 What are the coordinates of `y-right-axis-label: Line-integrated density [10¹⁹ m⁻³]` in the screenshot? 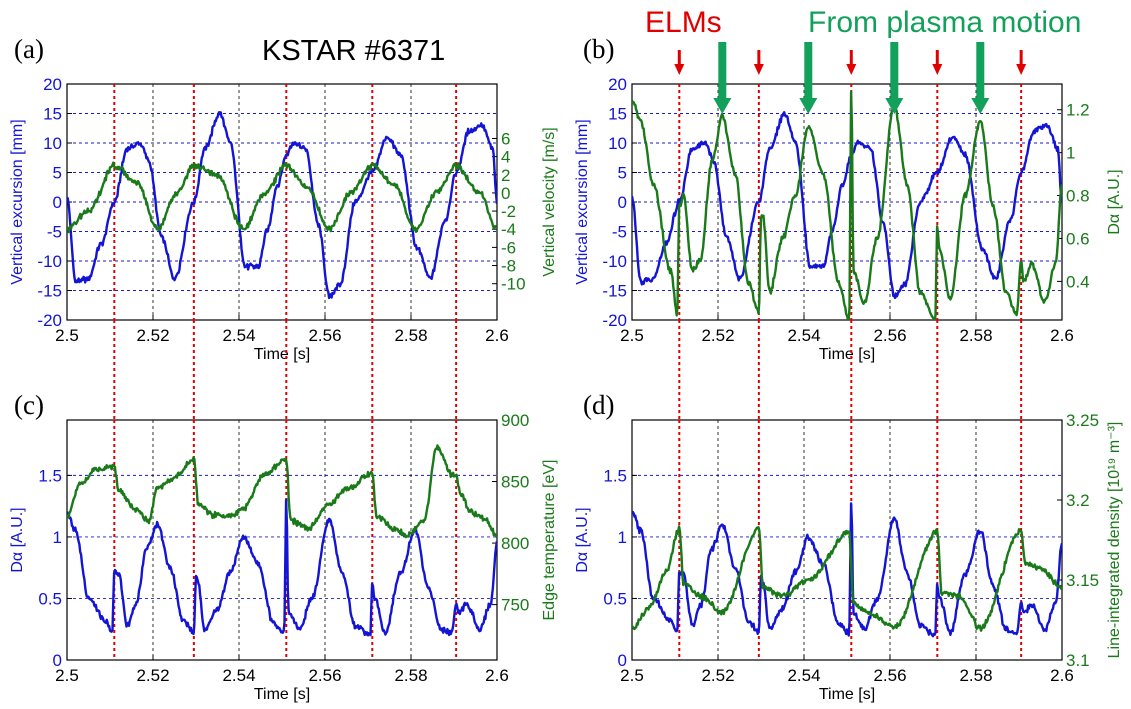 It's located at (1114, 540).